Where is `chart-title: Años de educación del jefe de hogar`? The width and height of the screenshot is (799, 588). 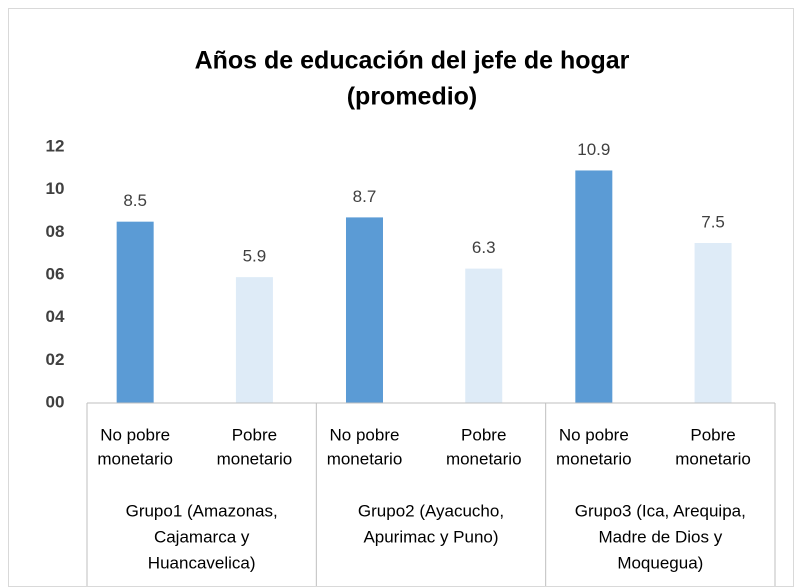 chart-title: Años de educación del jefe de hogar is located at coordinates (412, 61).